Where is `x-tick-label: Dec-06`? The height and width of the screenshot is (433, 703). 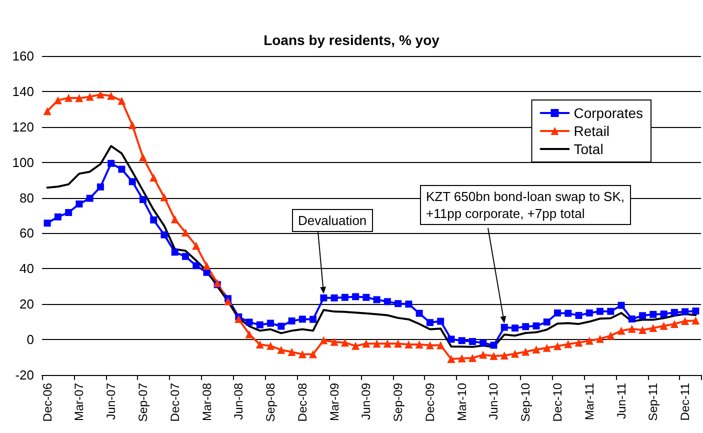
x-tick-label: Dec-06 is located at coordinates (47, 402).